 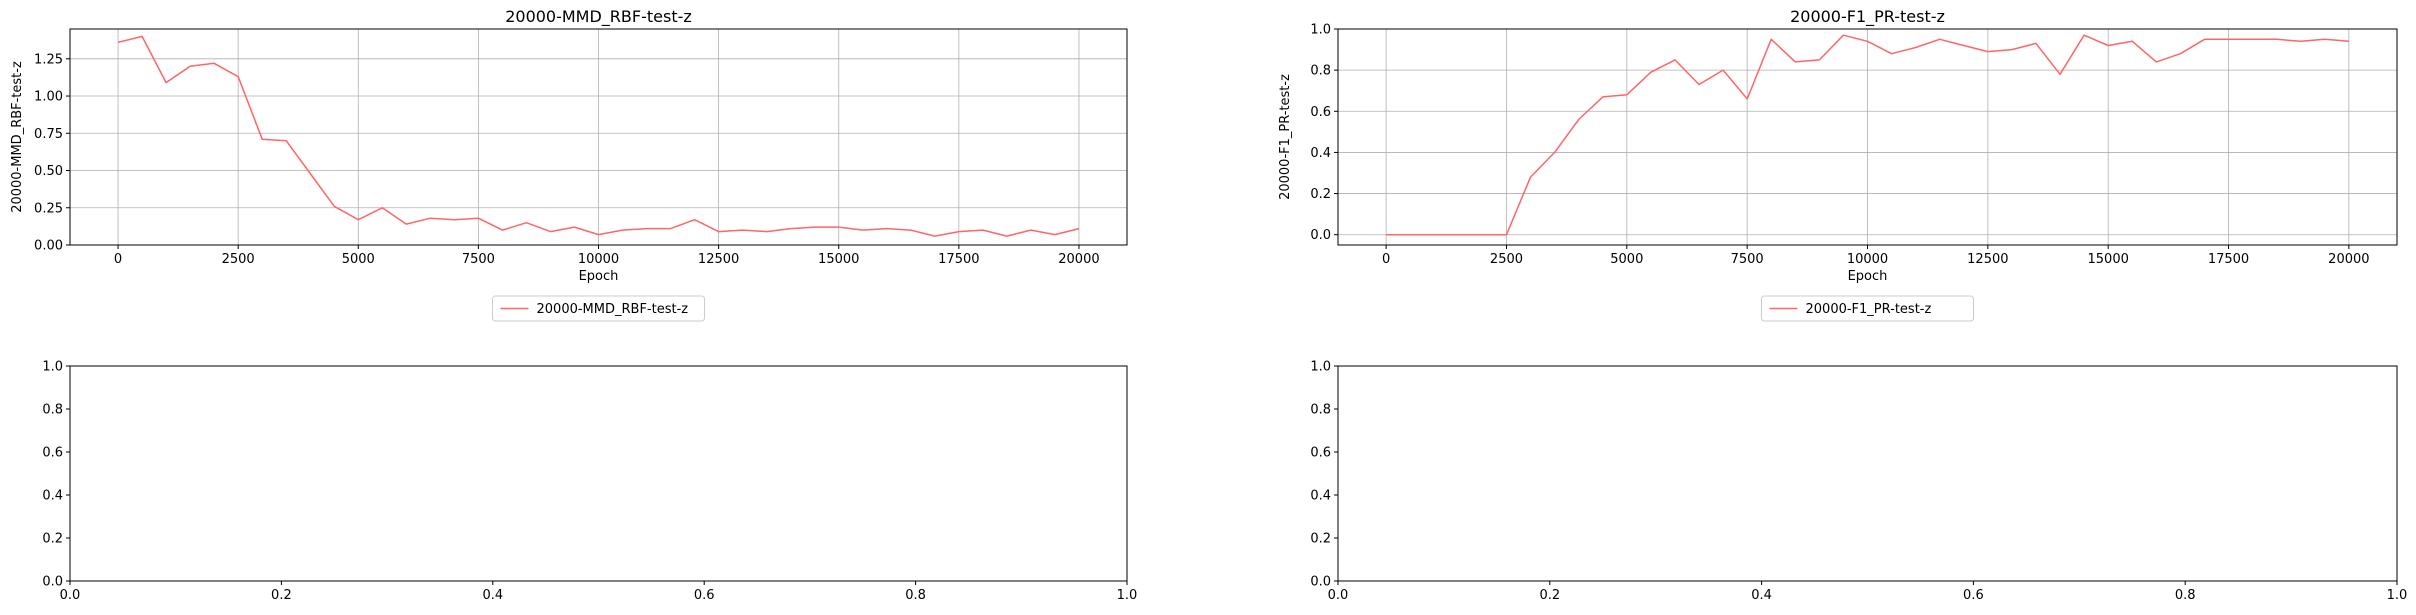 What do you see at coordinates (17, 137) in the screenshot?
I see `y-axis-label: 20000-MMD_RBF-test-z` at bounding box center [17, 137].